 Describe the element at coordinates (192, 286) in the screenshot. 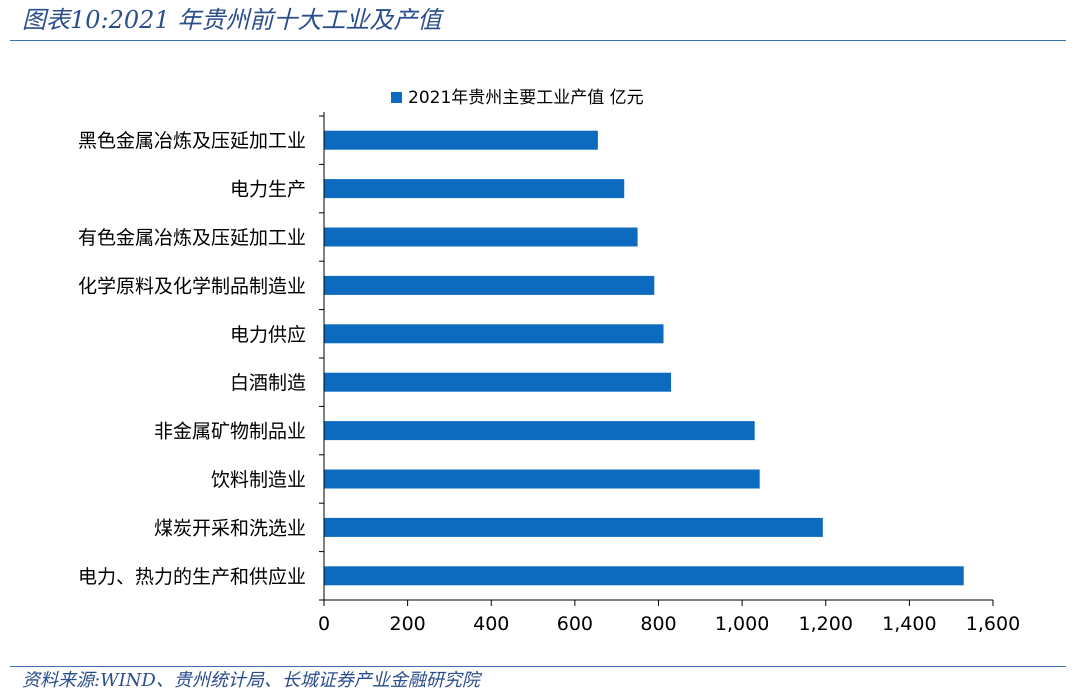

I see `category-label: 化学原料及化学制品制造业` at that location.